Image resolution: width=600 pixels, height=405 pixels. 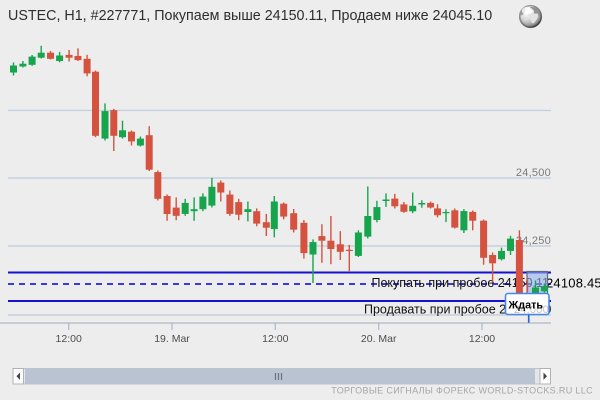 I want to click on svg-text: 24,000, so click(x=531, y=310).